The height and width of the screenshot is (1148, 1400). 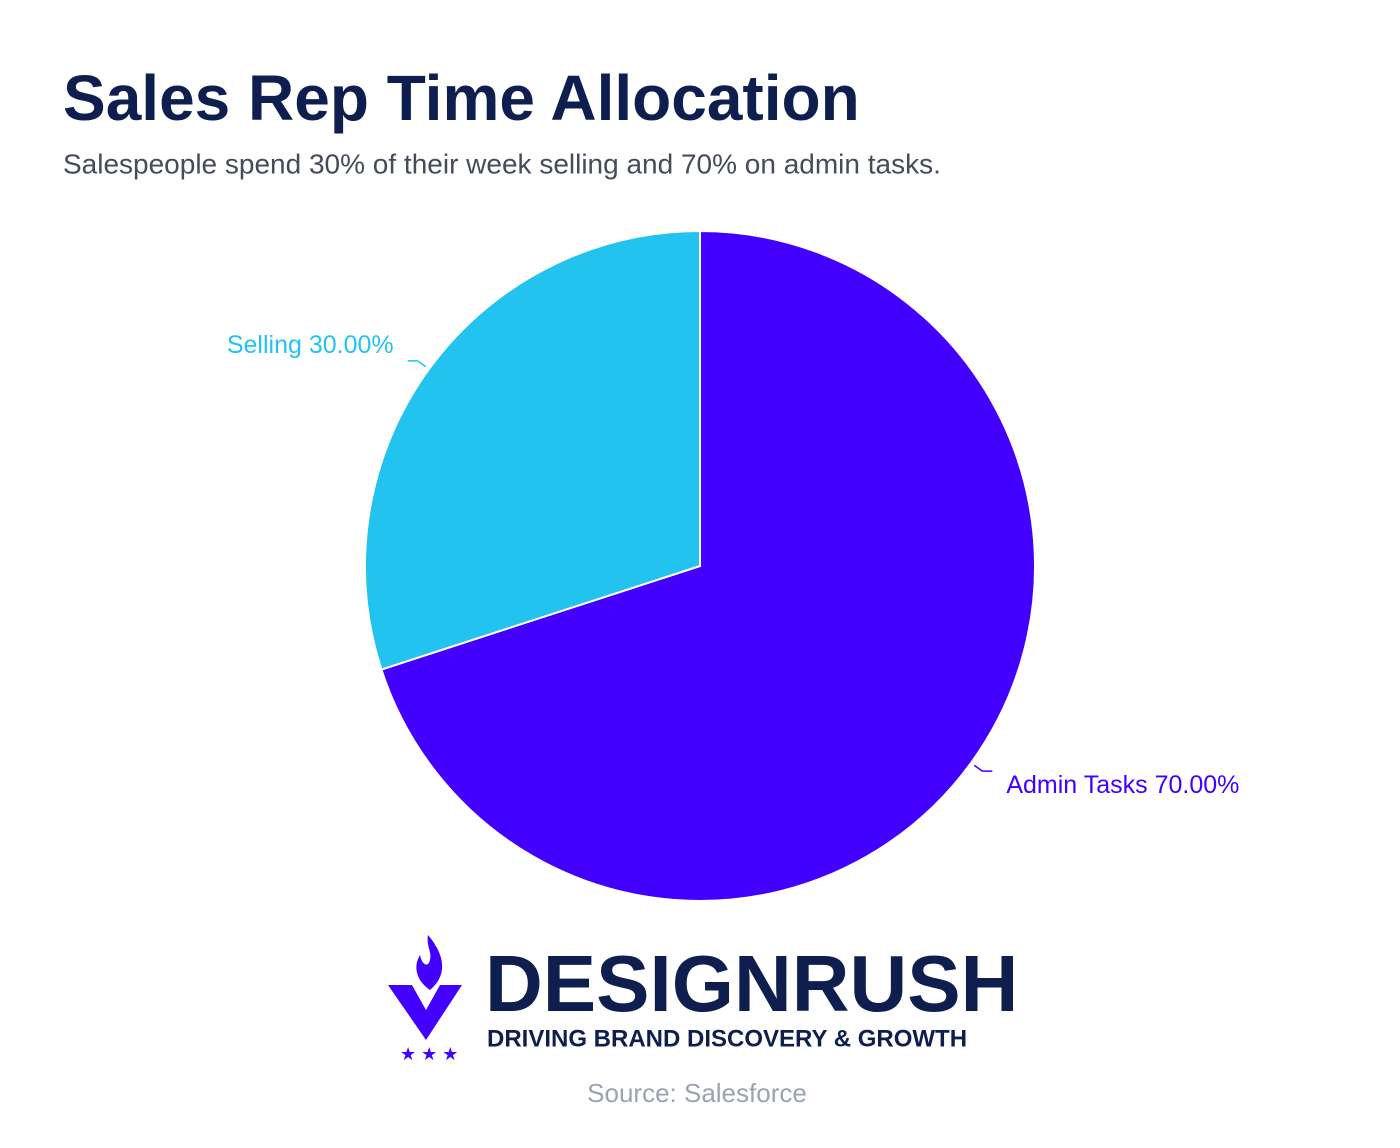 I want to click on logo-icon: ★ ★ ★, so click(x=425, y=999).